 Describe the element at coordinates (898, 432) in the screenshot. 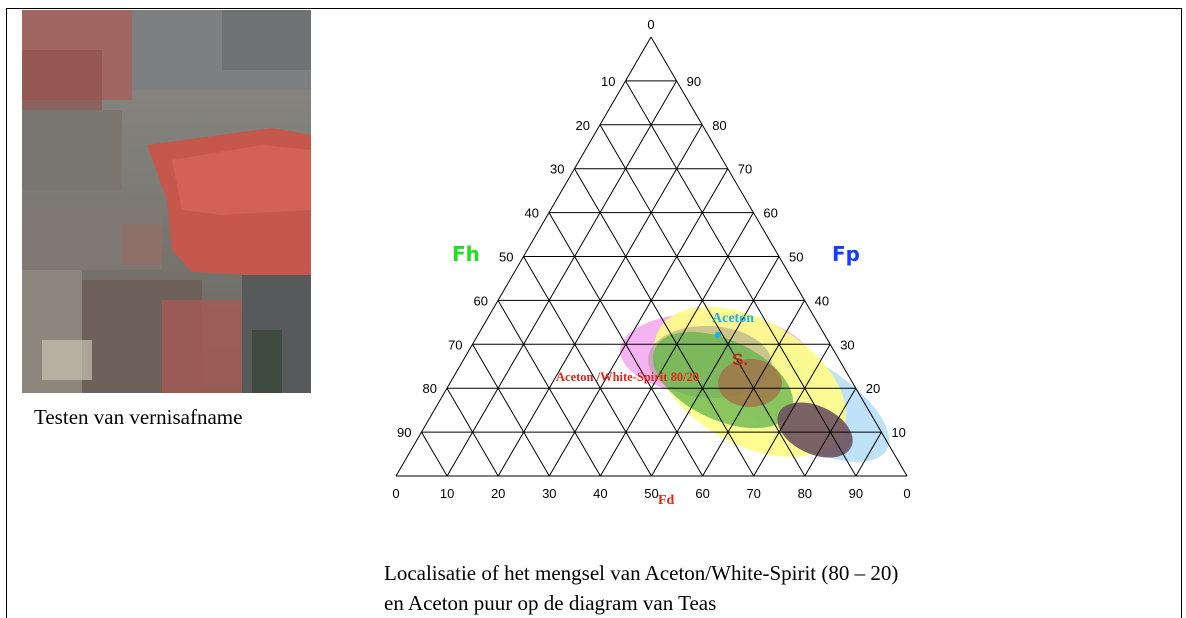

I see `tick-label-right: 10` at that location.